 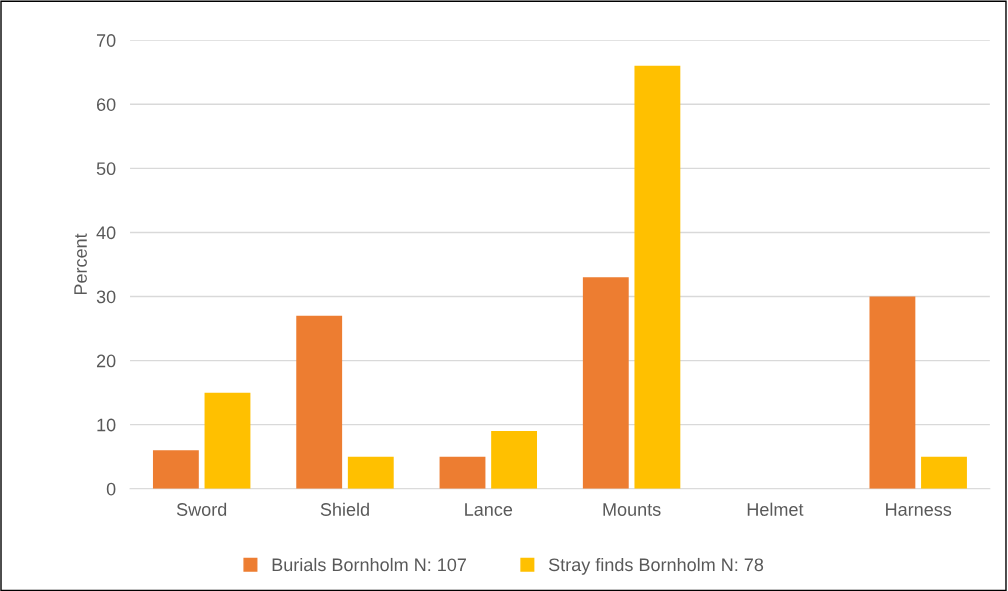 What do you see at coordinates (919, 509) in the screenshot?
I see `x-tick-label: Harness` at bounding box center [919, 509].